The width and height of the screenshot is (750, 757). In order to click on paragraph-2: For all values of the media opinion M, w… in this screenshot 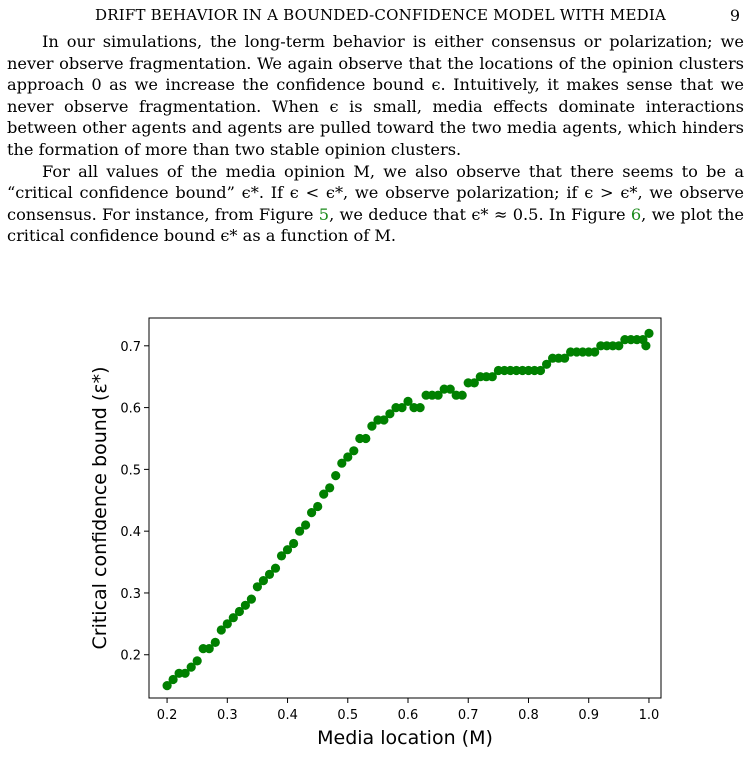, I will do `click(375, 204)`.